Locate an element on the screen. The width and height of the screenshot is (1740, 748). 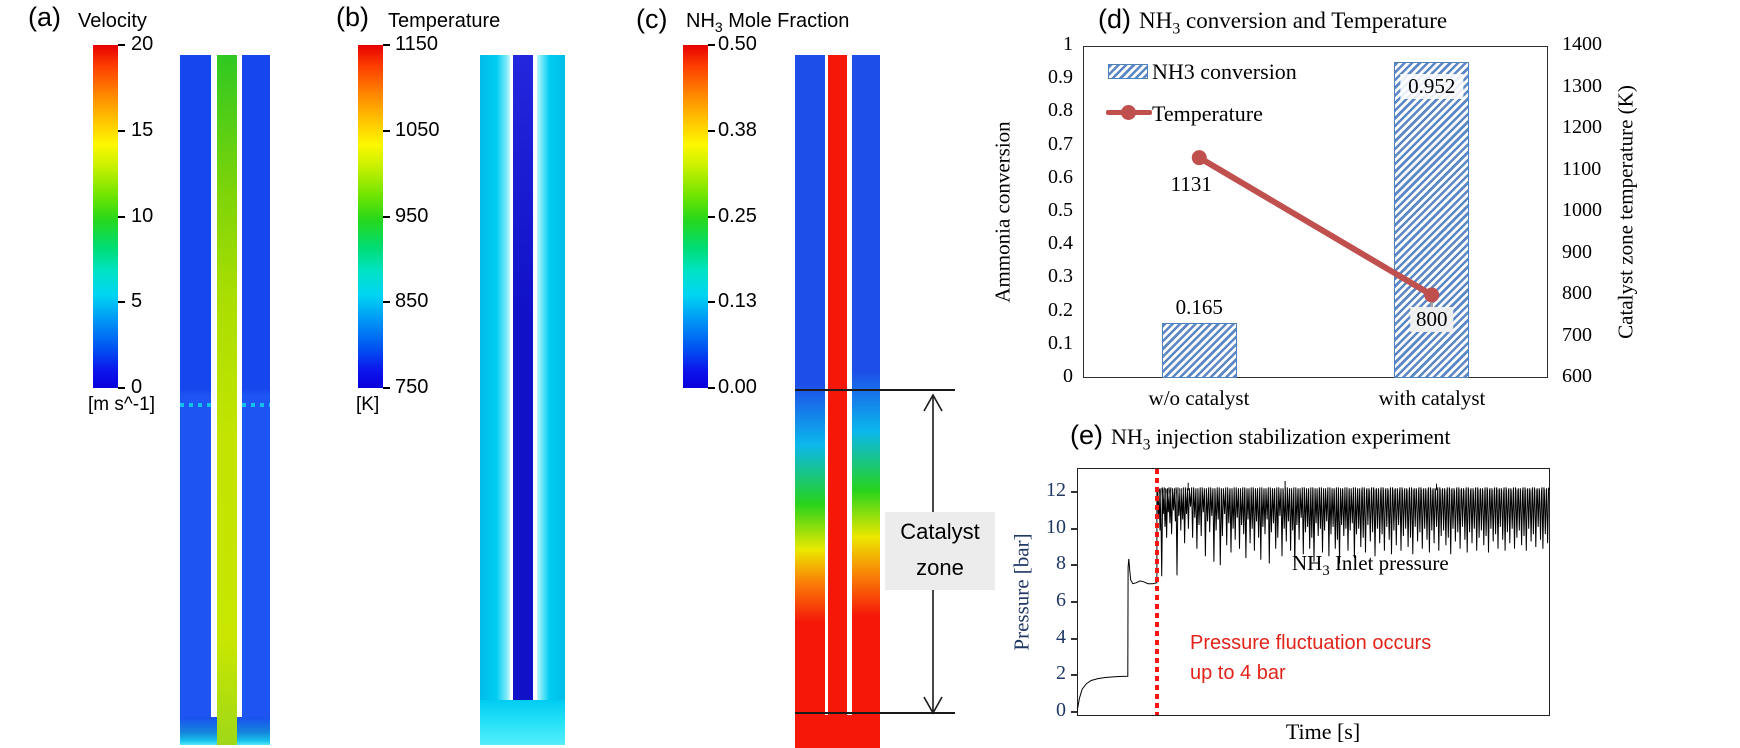
temperature-footer is located at coordinates (522, 722).